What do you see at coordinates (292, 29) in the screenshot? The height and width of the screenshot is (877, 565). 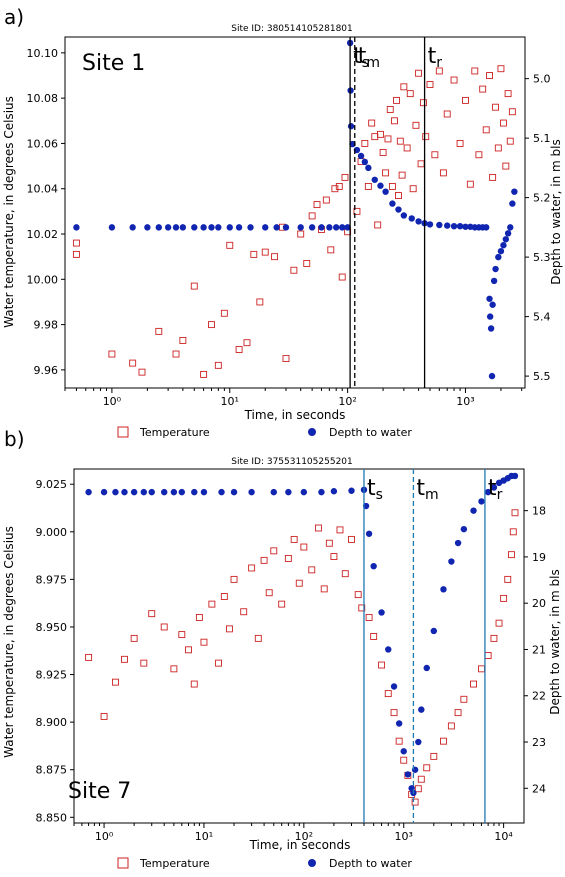 I see `panel-a-title: Site ID: 380514105281801` at bounding box center [292, 29].